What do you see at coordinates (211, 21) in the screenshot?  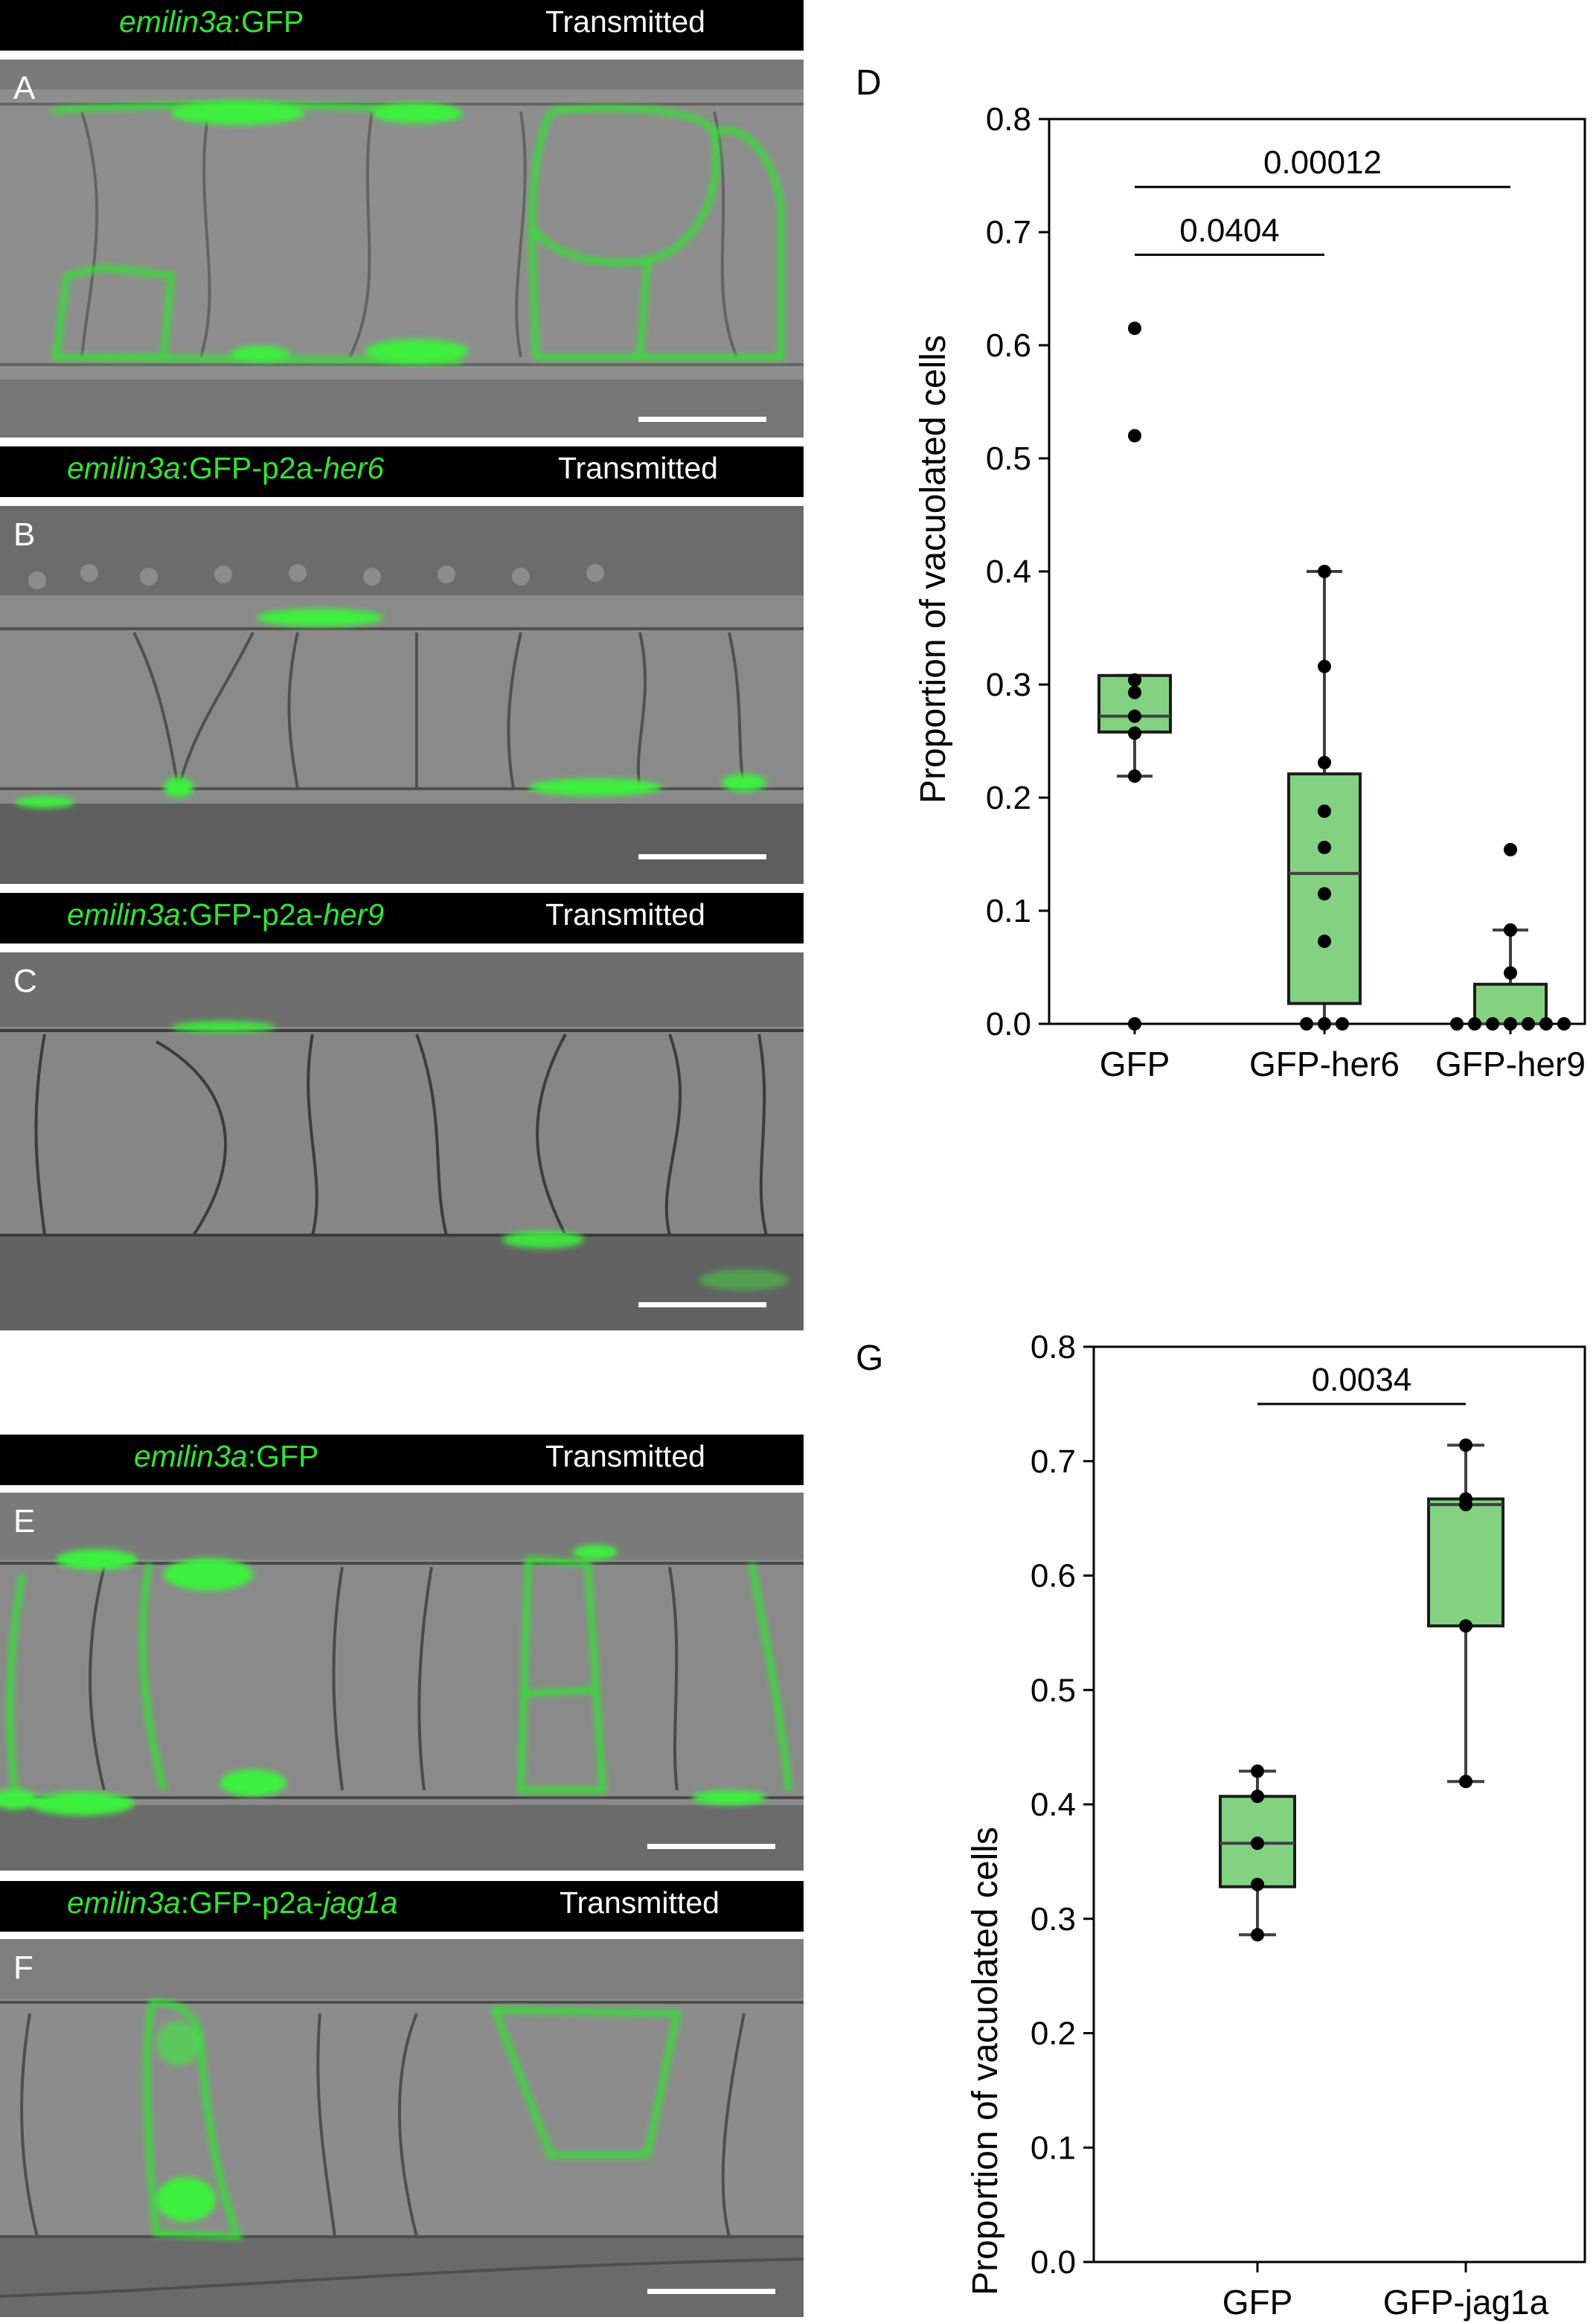 I see `panel-a-header-gfp: emilin3a:GFP` at bounding box center [211, 21].